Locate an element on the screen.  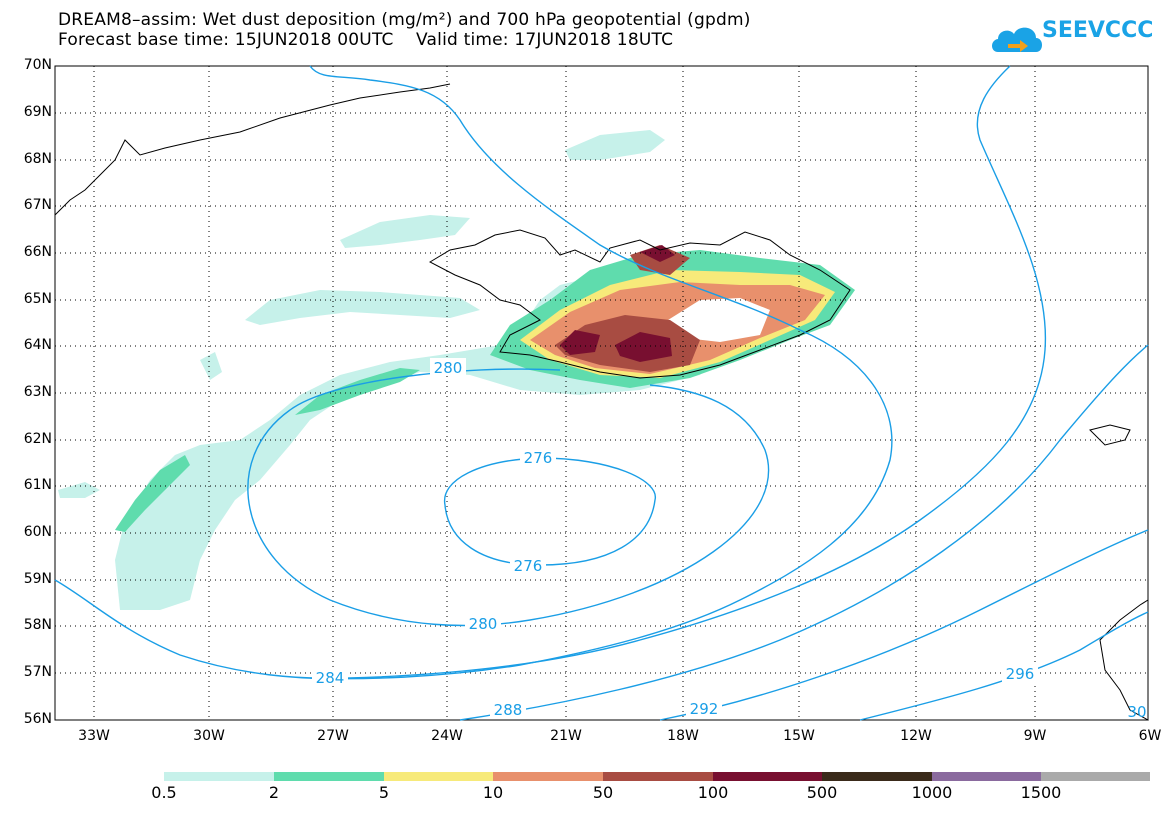
lon-label: 21W is located at coordinates (566, 736).